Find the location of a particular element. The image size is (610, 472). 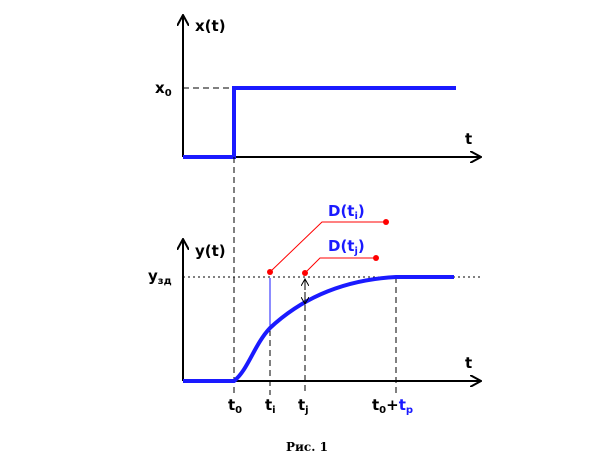

bottom-y-axis-label: y(t) is located at coordinates (210, 251).